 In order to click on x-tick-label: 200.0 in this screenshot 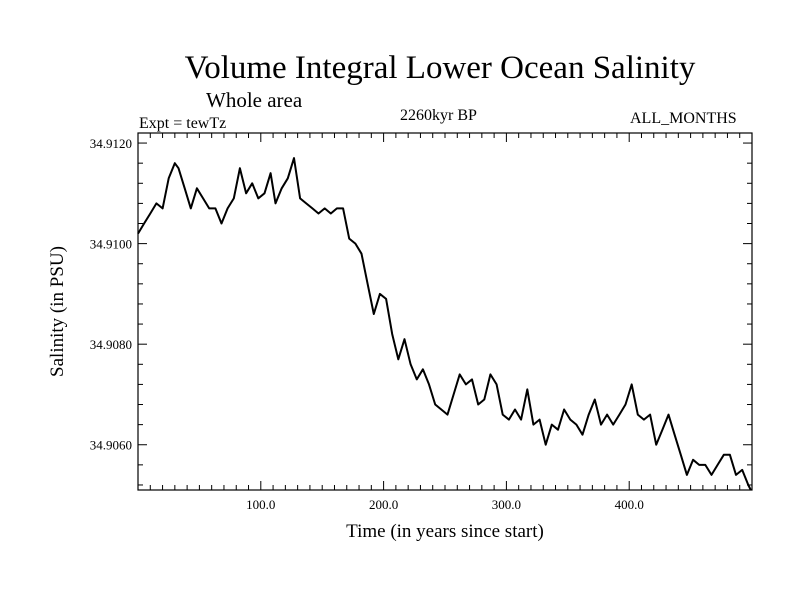, I will do `click(383, 504)`.